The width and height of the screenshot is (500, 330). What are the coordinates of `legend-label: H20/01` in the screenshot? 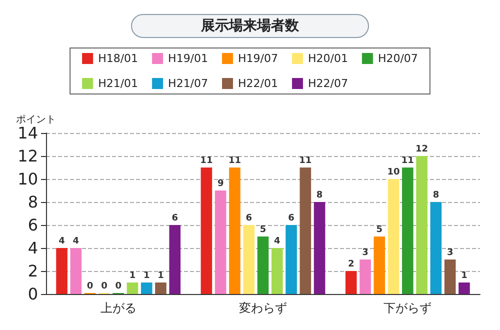 It's located at (328, 58).